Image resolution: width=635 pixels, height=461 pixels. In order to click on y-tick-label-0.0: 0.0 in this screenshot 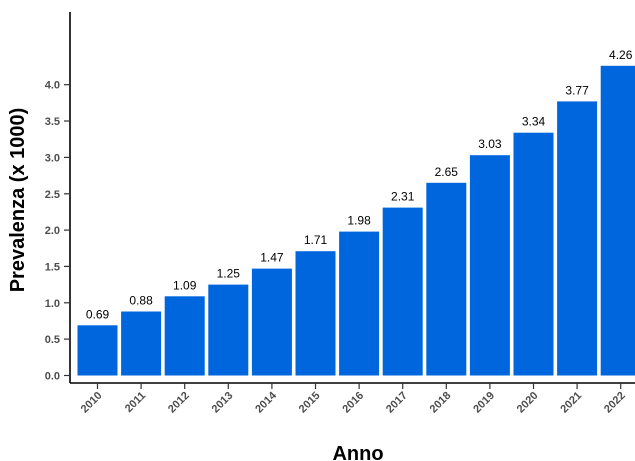, I will do `click(52, 377)`.